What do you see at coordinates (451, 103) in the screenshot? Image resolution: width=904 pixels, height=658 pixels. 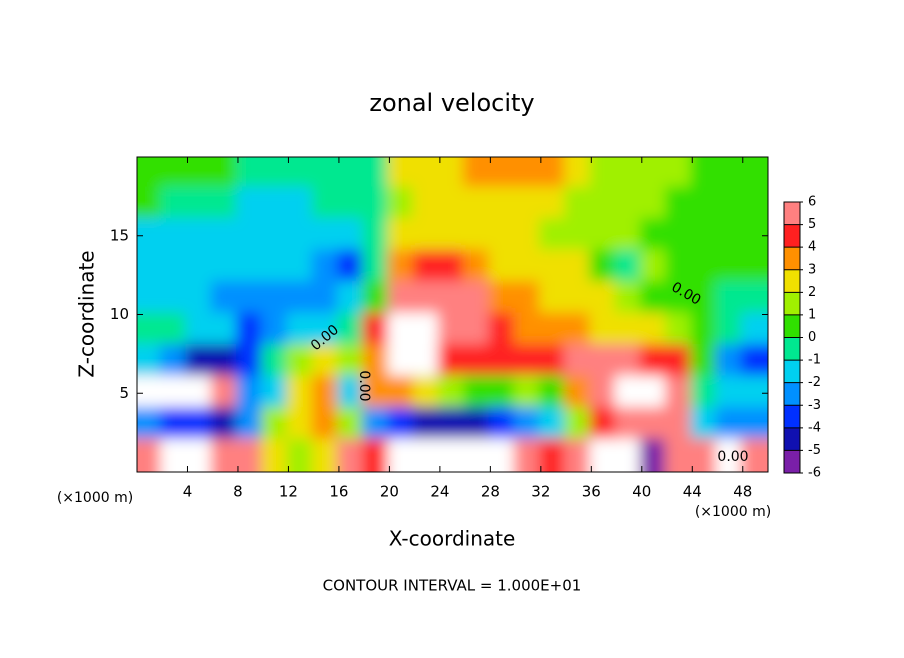 I see `chart-title: zonal velocity` at bounding box center [451, 103].